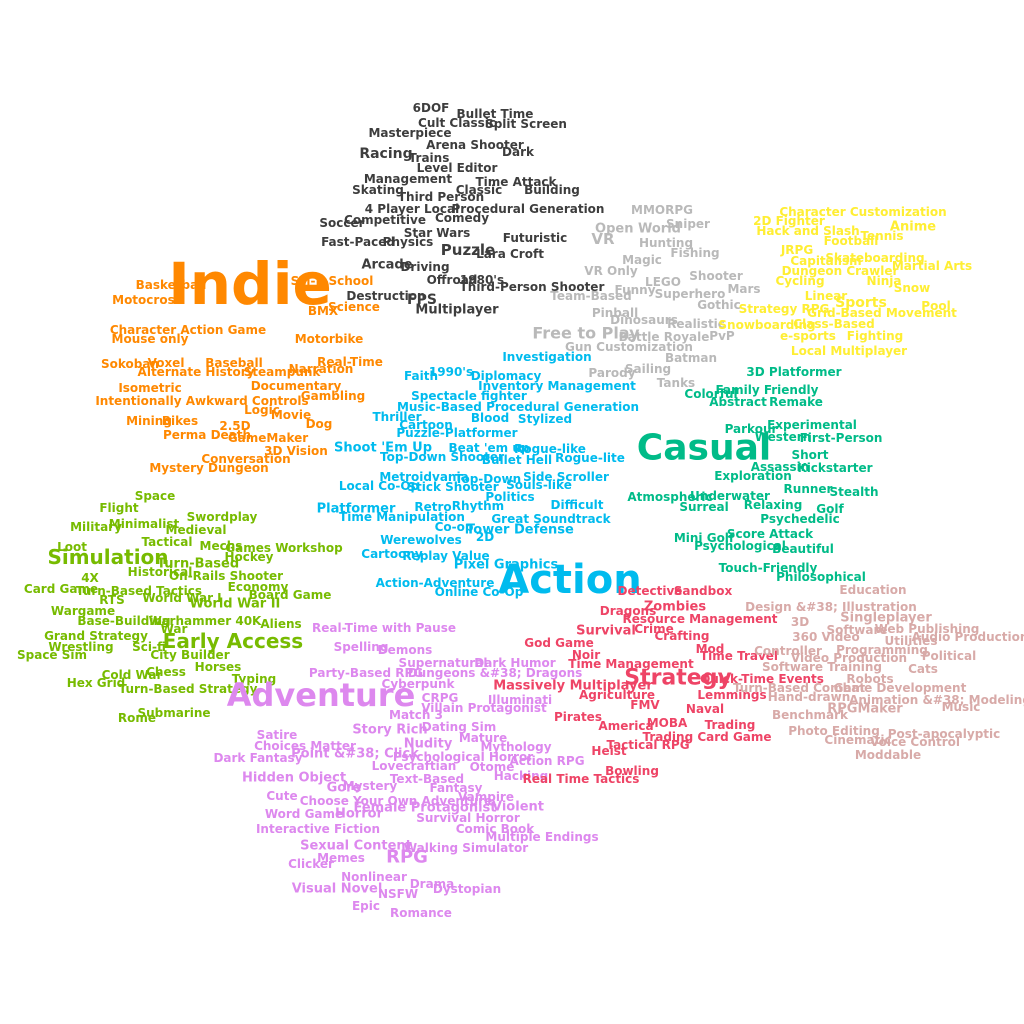 The image size is (1024, 1024). Describe the element at coordinates (147, 300) in the screenshot. I see `tag-word: Motocross` at that location.